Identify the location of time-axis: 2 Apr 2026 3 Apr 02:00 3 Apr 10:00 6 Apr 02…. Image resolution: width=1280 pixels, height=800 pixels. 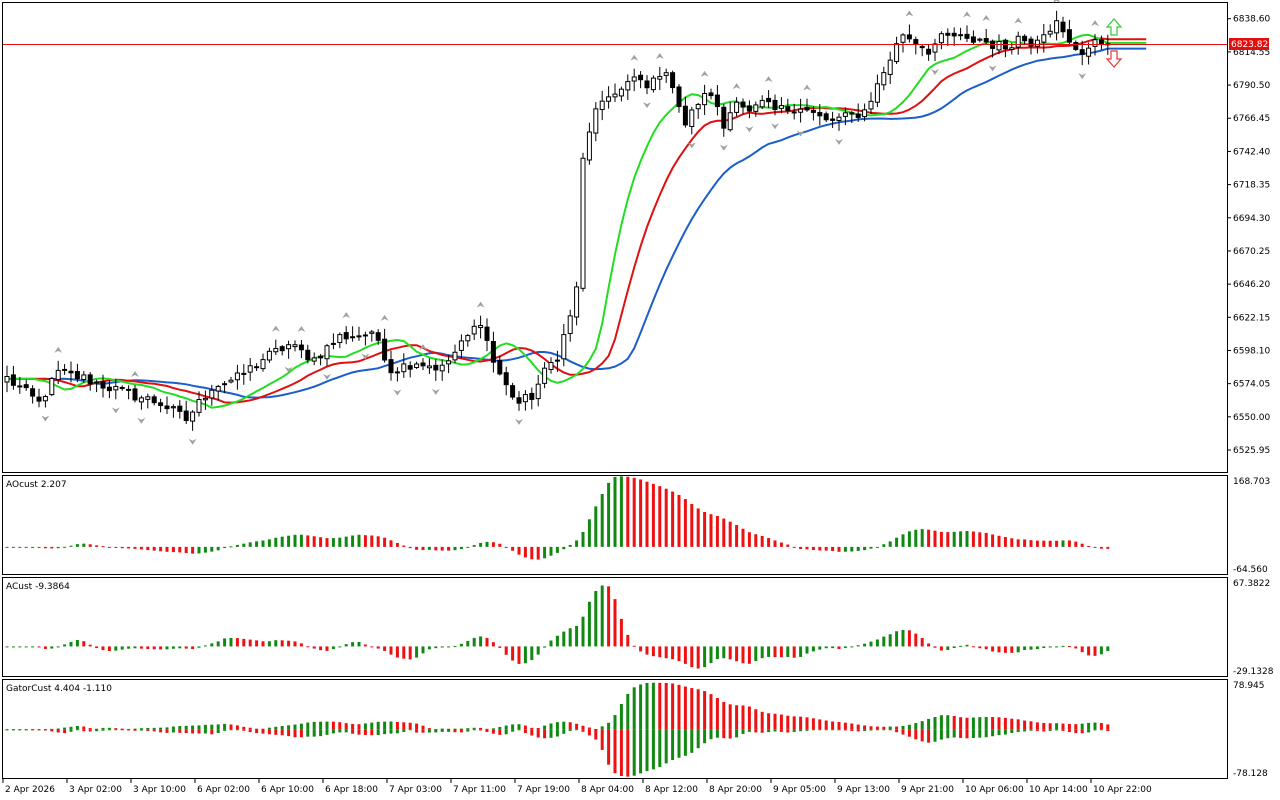
(577, 787).